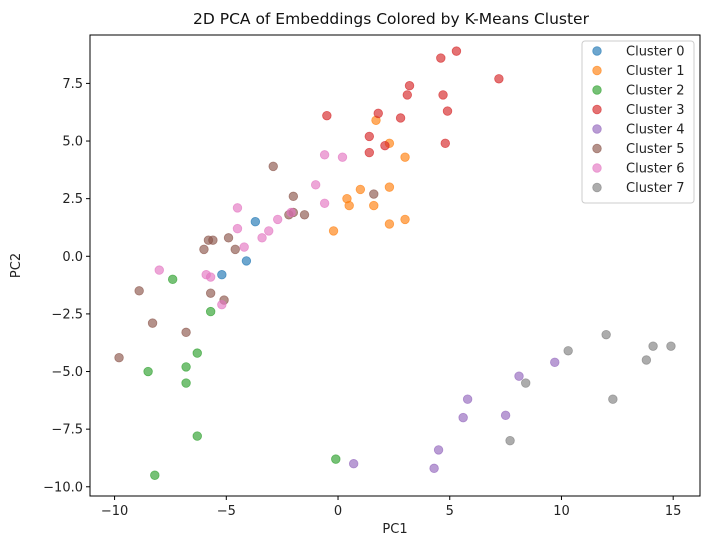 This screenshot has width=711, height=547. What do you see at coordinates (450, 511) in the screenshot?
I see `x-tick-label: 5` at bounding box center [450, 511].